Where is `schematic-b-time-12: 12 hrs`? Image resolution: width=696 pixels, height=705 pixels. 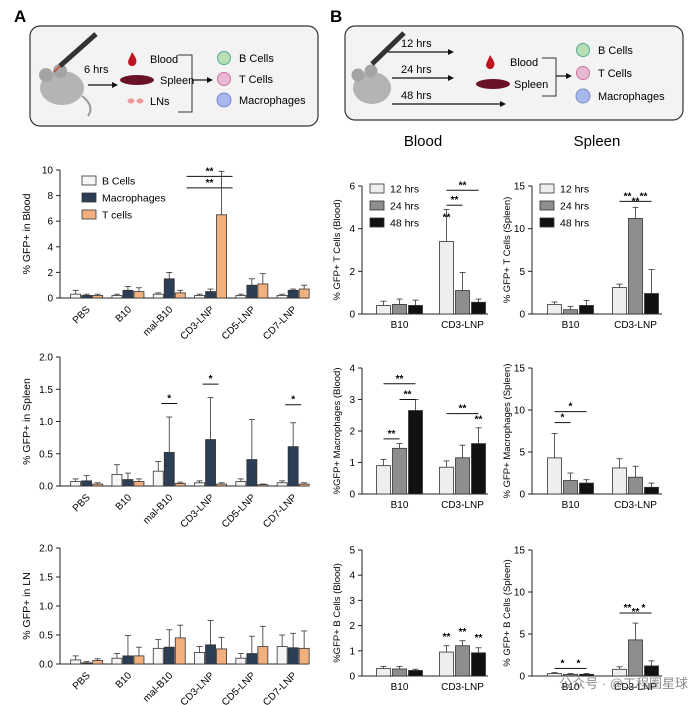 schematic-b-time-12: 12 hrs is located at coordinates (416, 44).